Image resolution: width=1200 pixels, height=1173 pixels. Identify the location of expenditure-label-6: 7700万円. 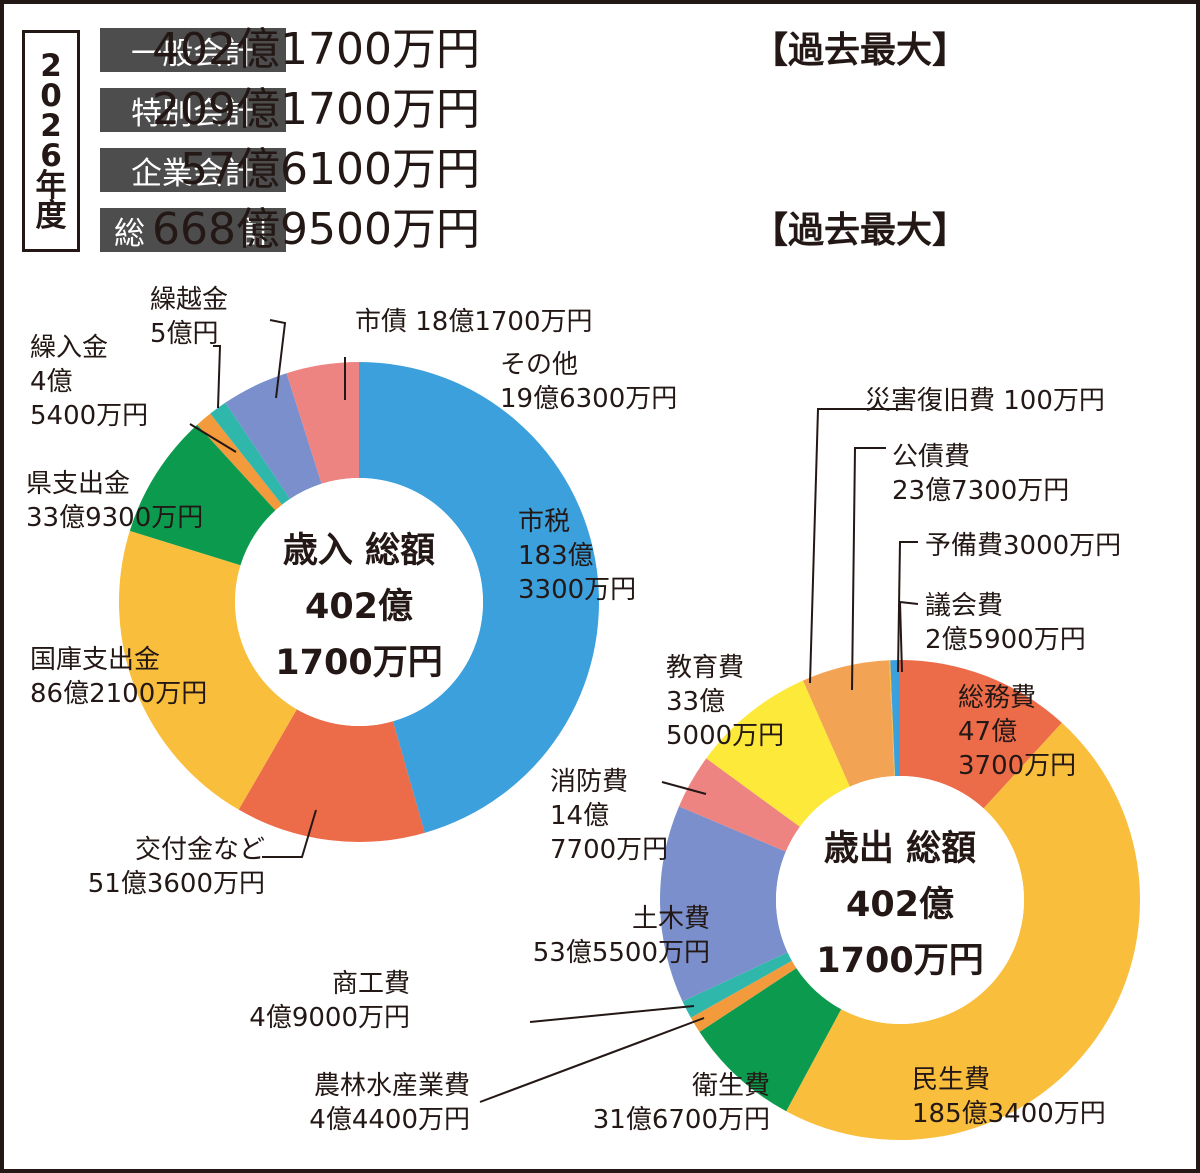
(609, 850).